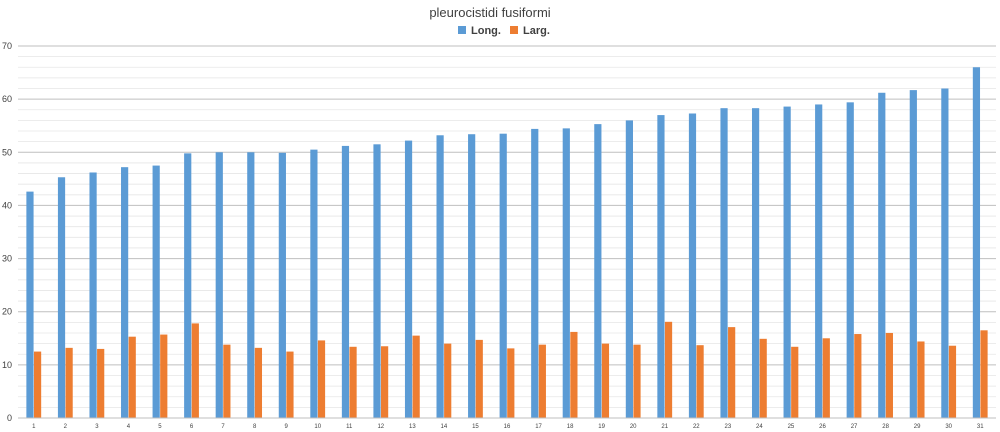  What do you see at coordinates (129, 427) in the screenshot?
I see `x-tick-label: 4` at bounding box center [129, 427].